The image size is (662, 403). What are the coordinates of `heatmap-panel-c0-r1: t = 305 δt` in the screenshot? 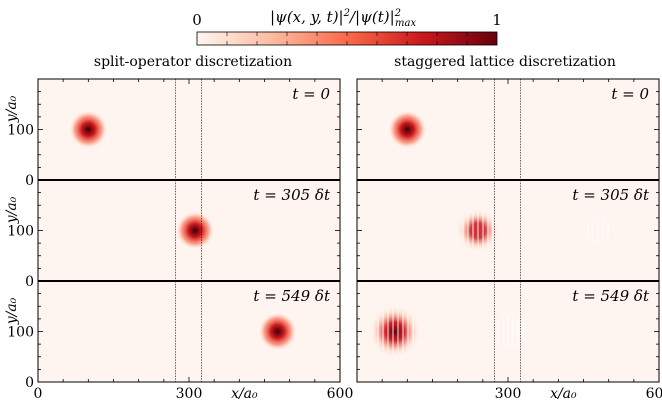 It's located at (189, 230).